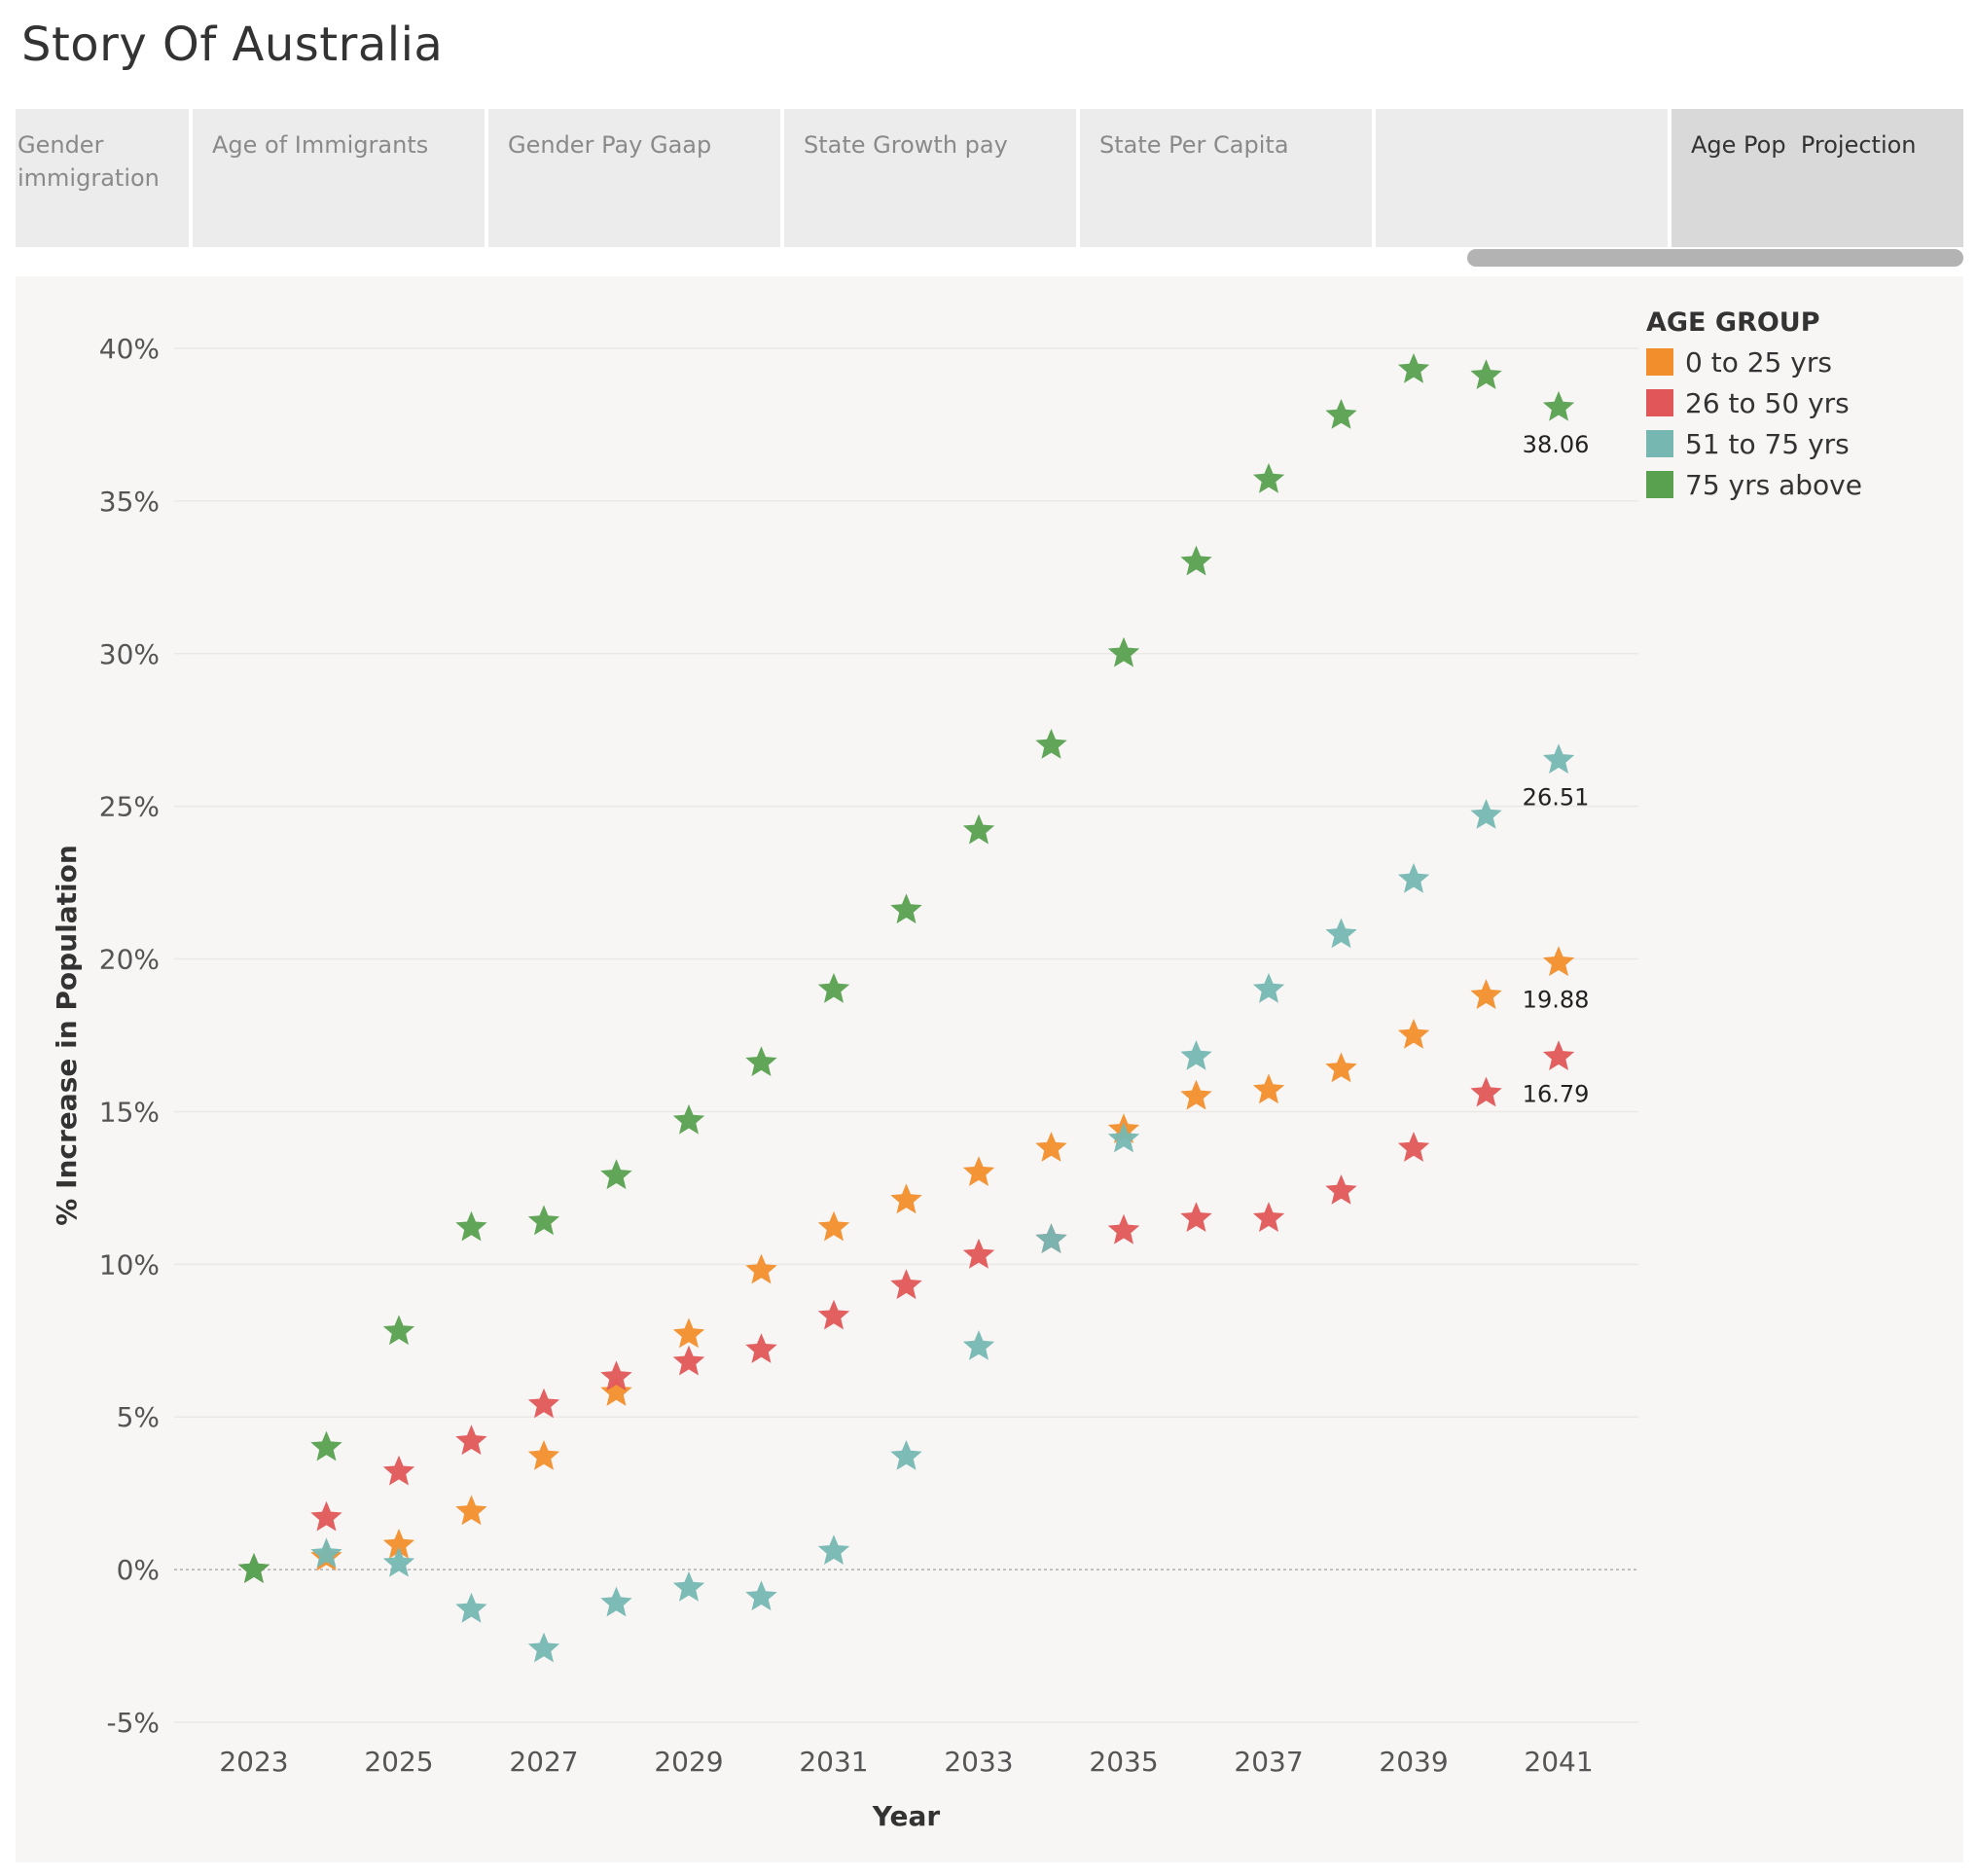 The image size is (1977, 1876). Describe the element at coordinates (1773, 484) in the screenshot. I see `legend-label: 75 yrs above` at that location.